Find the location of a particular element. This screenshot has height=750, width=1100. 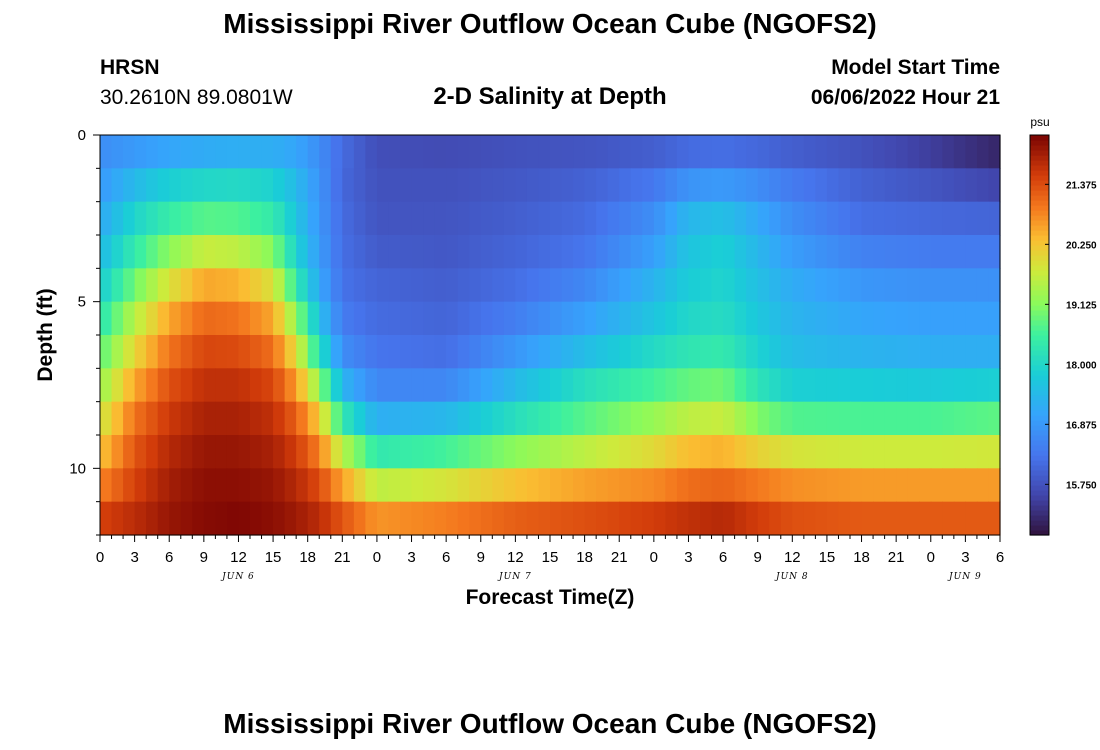

x-tick-label: 15 is located at coordinates (827, 557).